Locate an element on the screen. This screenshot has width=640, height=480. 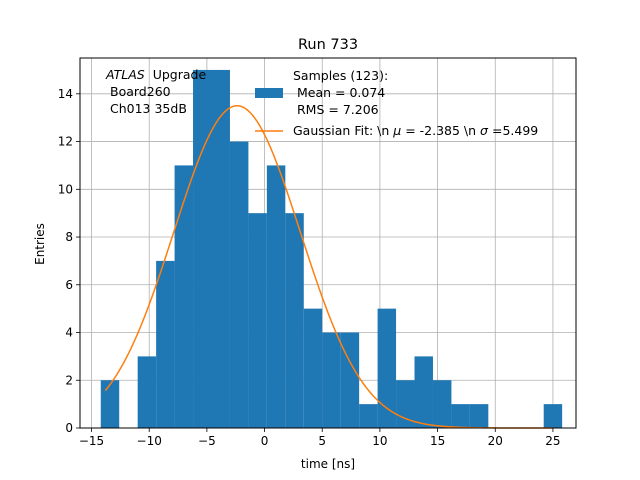
x-tick-label: 5 is located at coordinates (322, 441).